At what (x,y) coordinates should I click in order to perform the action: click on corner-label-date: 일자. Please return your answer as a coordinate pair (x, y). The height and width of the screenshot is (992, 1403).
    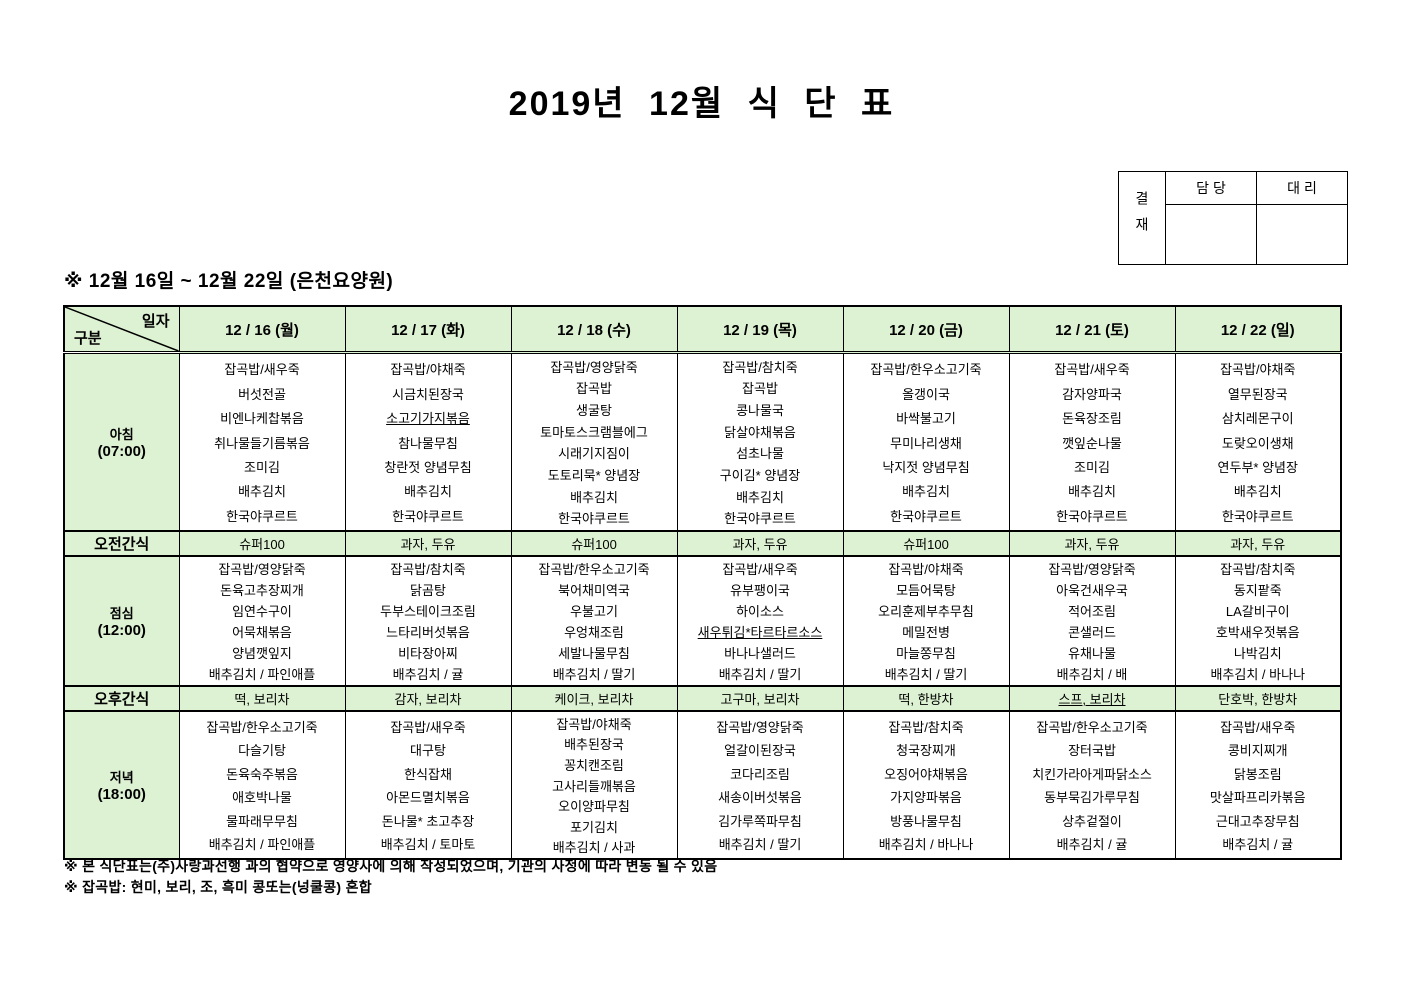
    Looking at the image, I should click on (155, 321).